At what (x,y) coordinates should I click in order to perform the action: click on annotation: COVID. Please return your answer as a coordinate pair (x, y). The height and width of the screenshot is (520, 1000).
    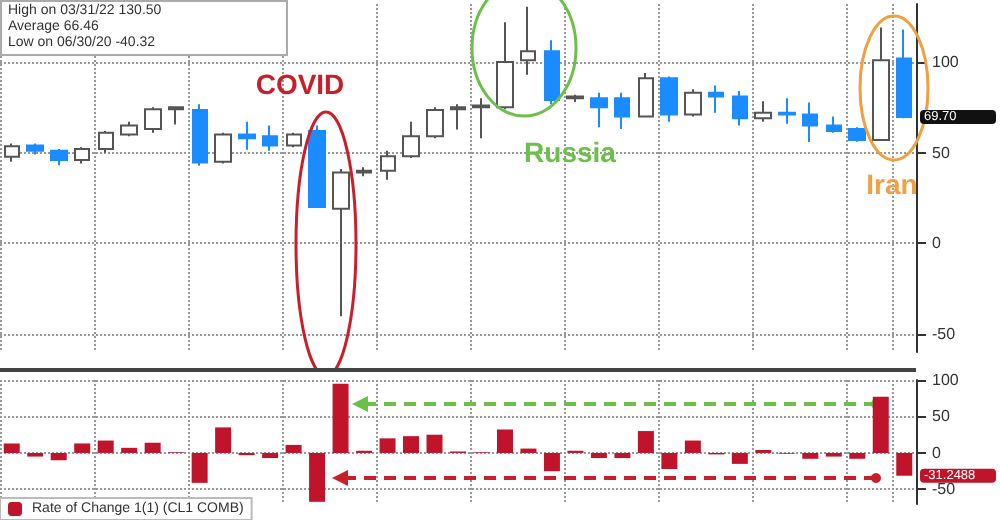
    Looking at the image, I should click on (300, 84).